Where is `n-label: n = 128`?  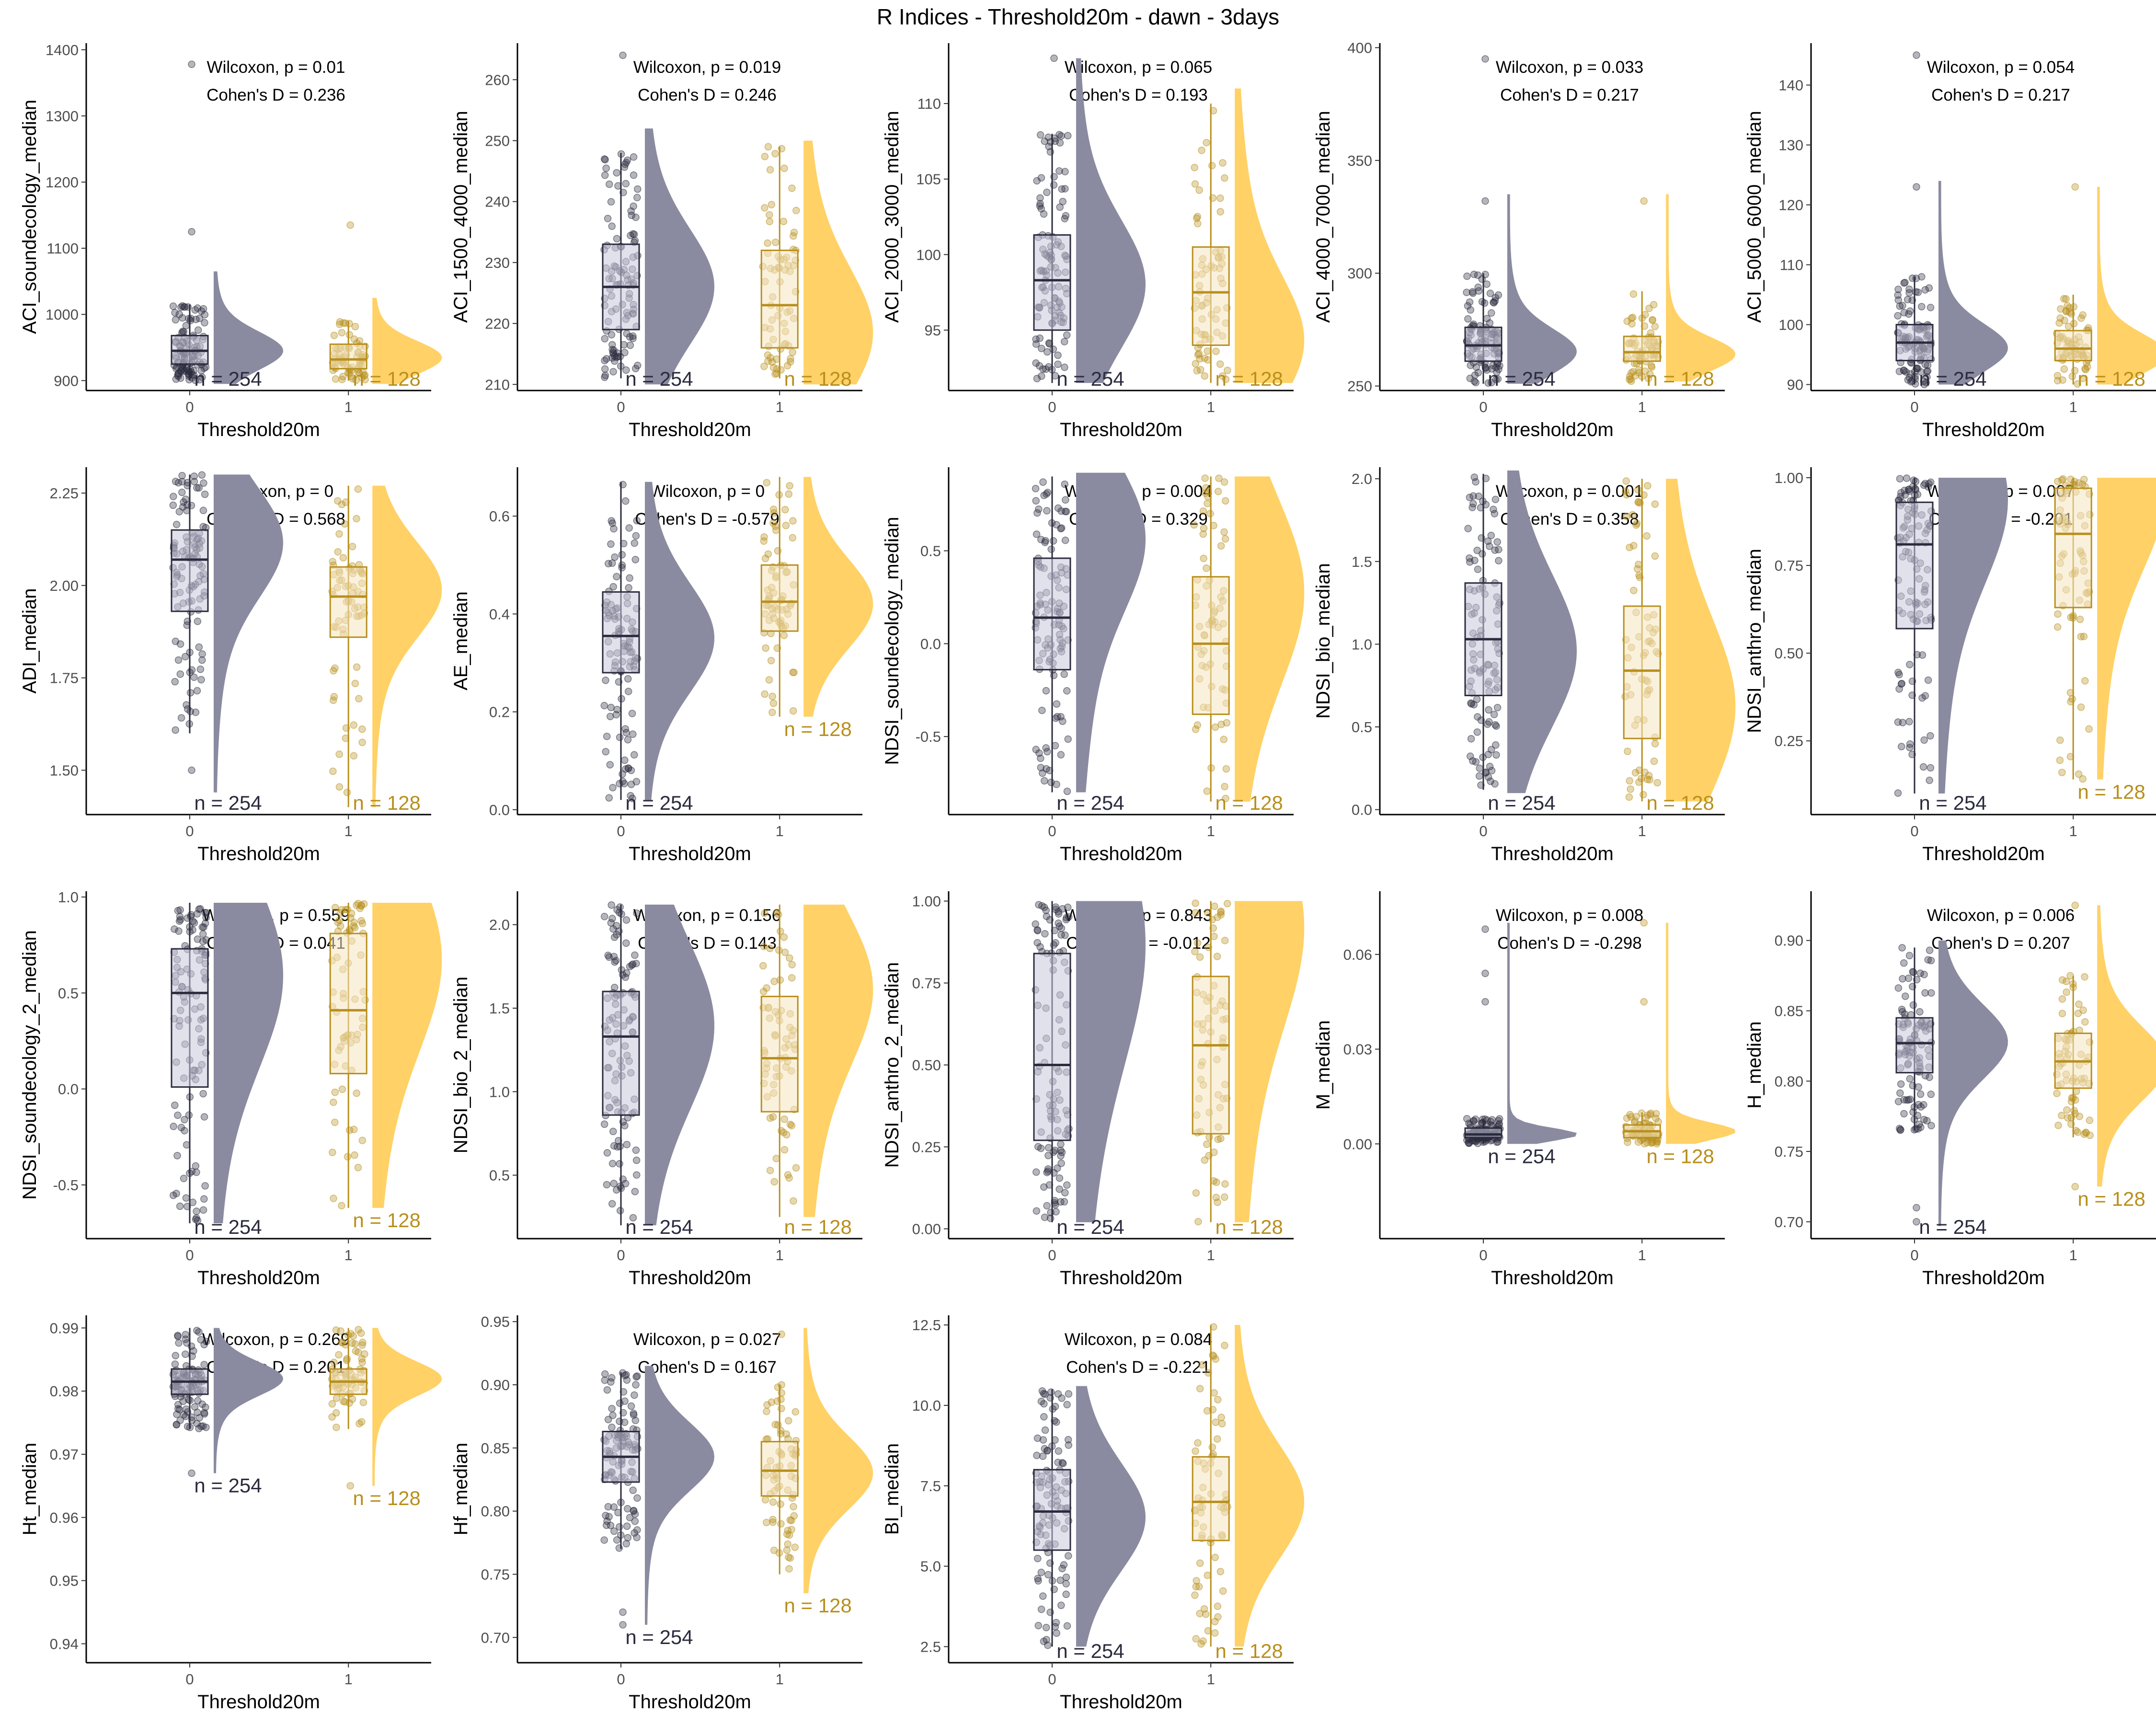
n-label: n = 128 is located at coordinates (1249, 379).